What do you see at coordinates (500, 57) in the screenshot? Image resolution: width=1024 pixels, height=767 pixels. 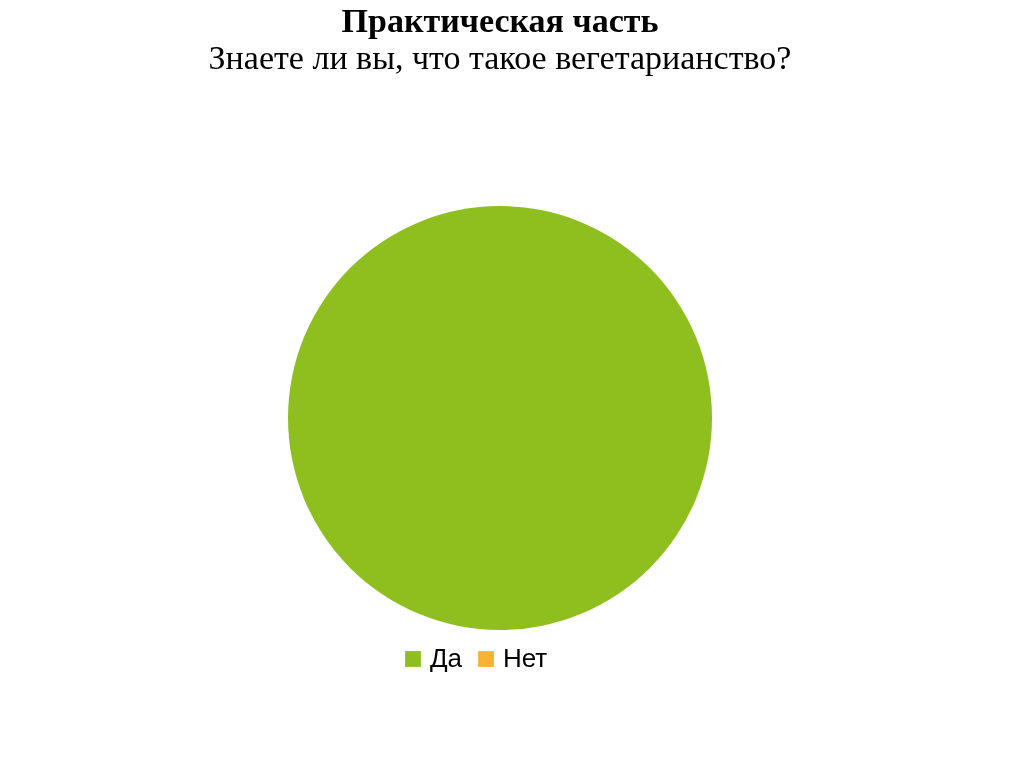 I see `chart-subtitle: Знаете ли вы, что такое вегетарианство?` at bounding box center [500, 57].